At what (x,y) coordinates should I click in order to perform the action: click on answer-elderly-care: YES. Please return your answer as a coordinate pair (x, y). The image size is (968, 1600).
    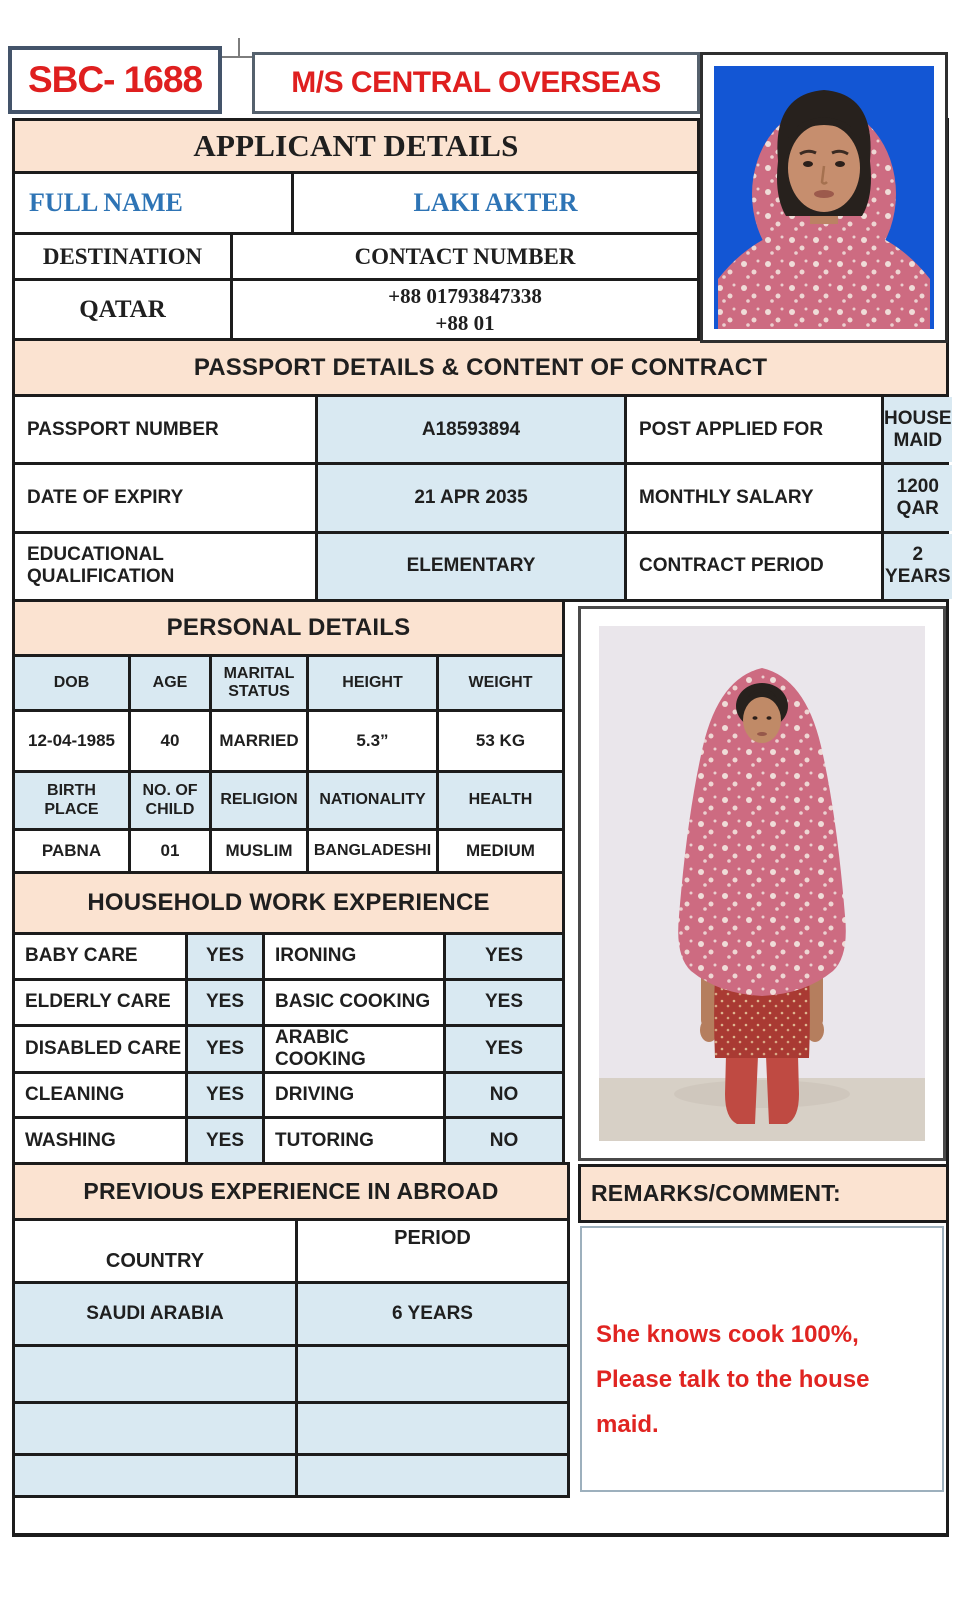
    Looking at the image, I should click on (225, 1002).